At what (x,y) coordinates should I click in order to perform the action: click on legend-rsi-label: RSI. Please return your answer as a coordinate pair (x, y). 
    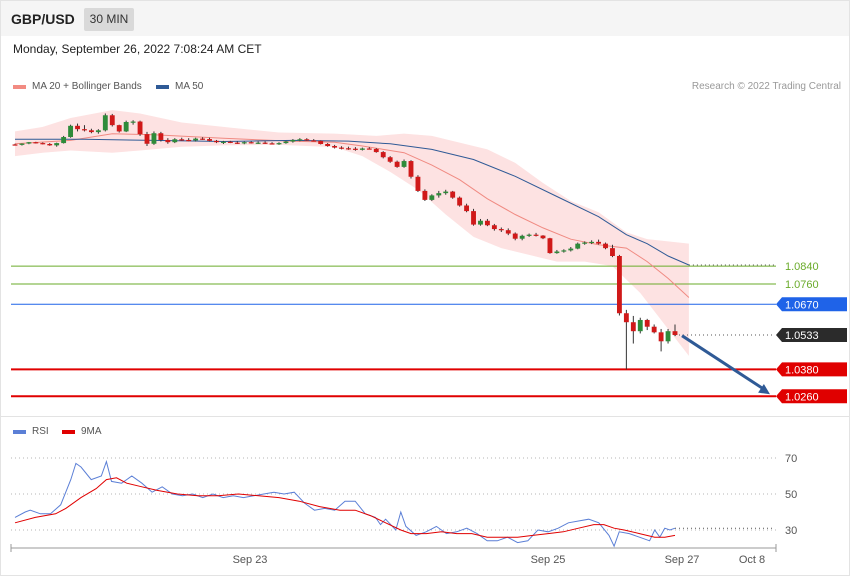
    Looking at the image, I should click on (40, 431).